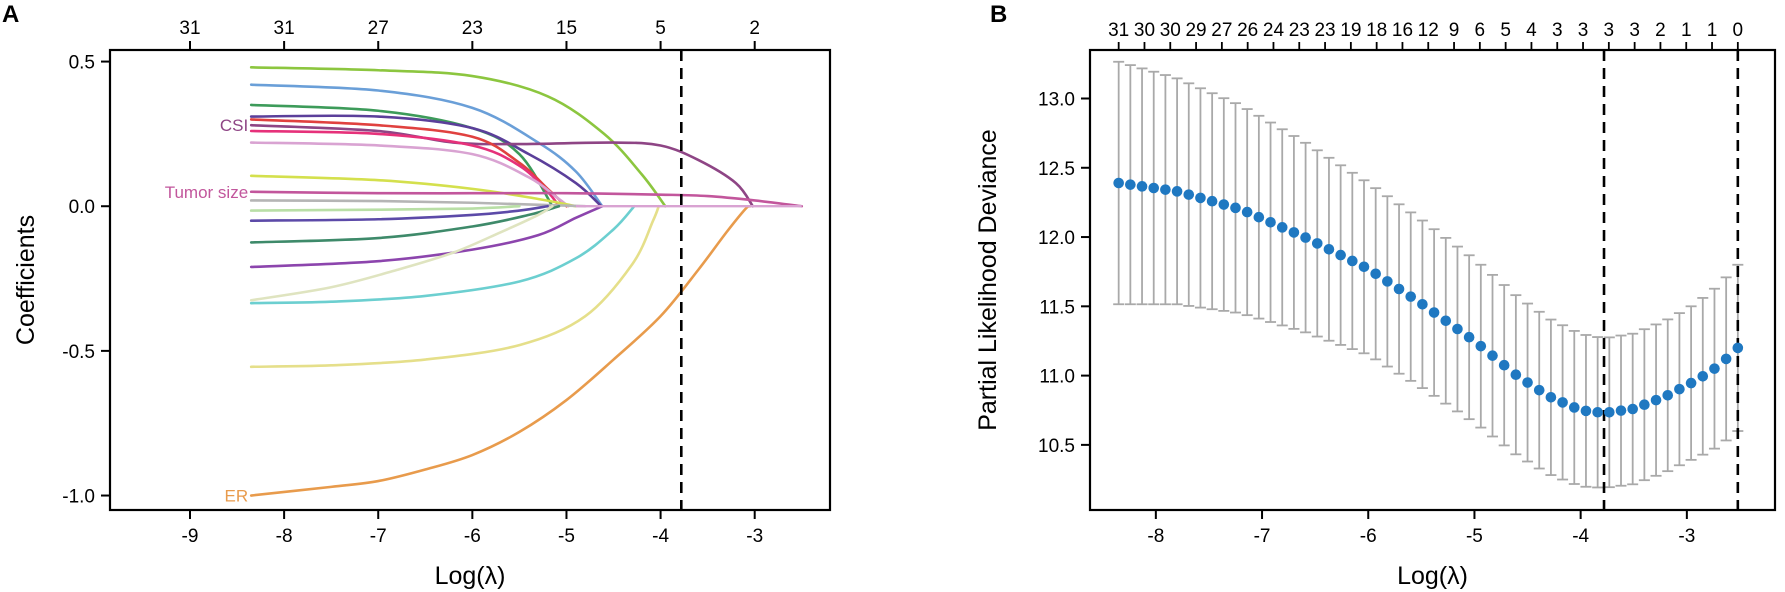  Describe the element at coordinates (1056, 446) in the screenshot. I see `y-tick-label: 10.5` at that location.